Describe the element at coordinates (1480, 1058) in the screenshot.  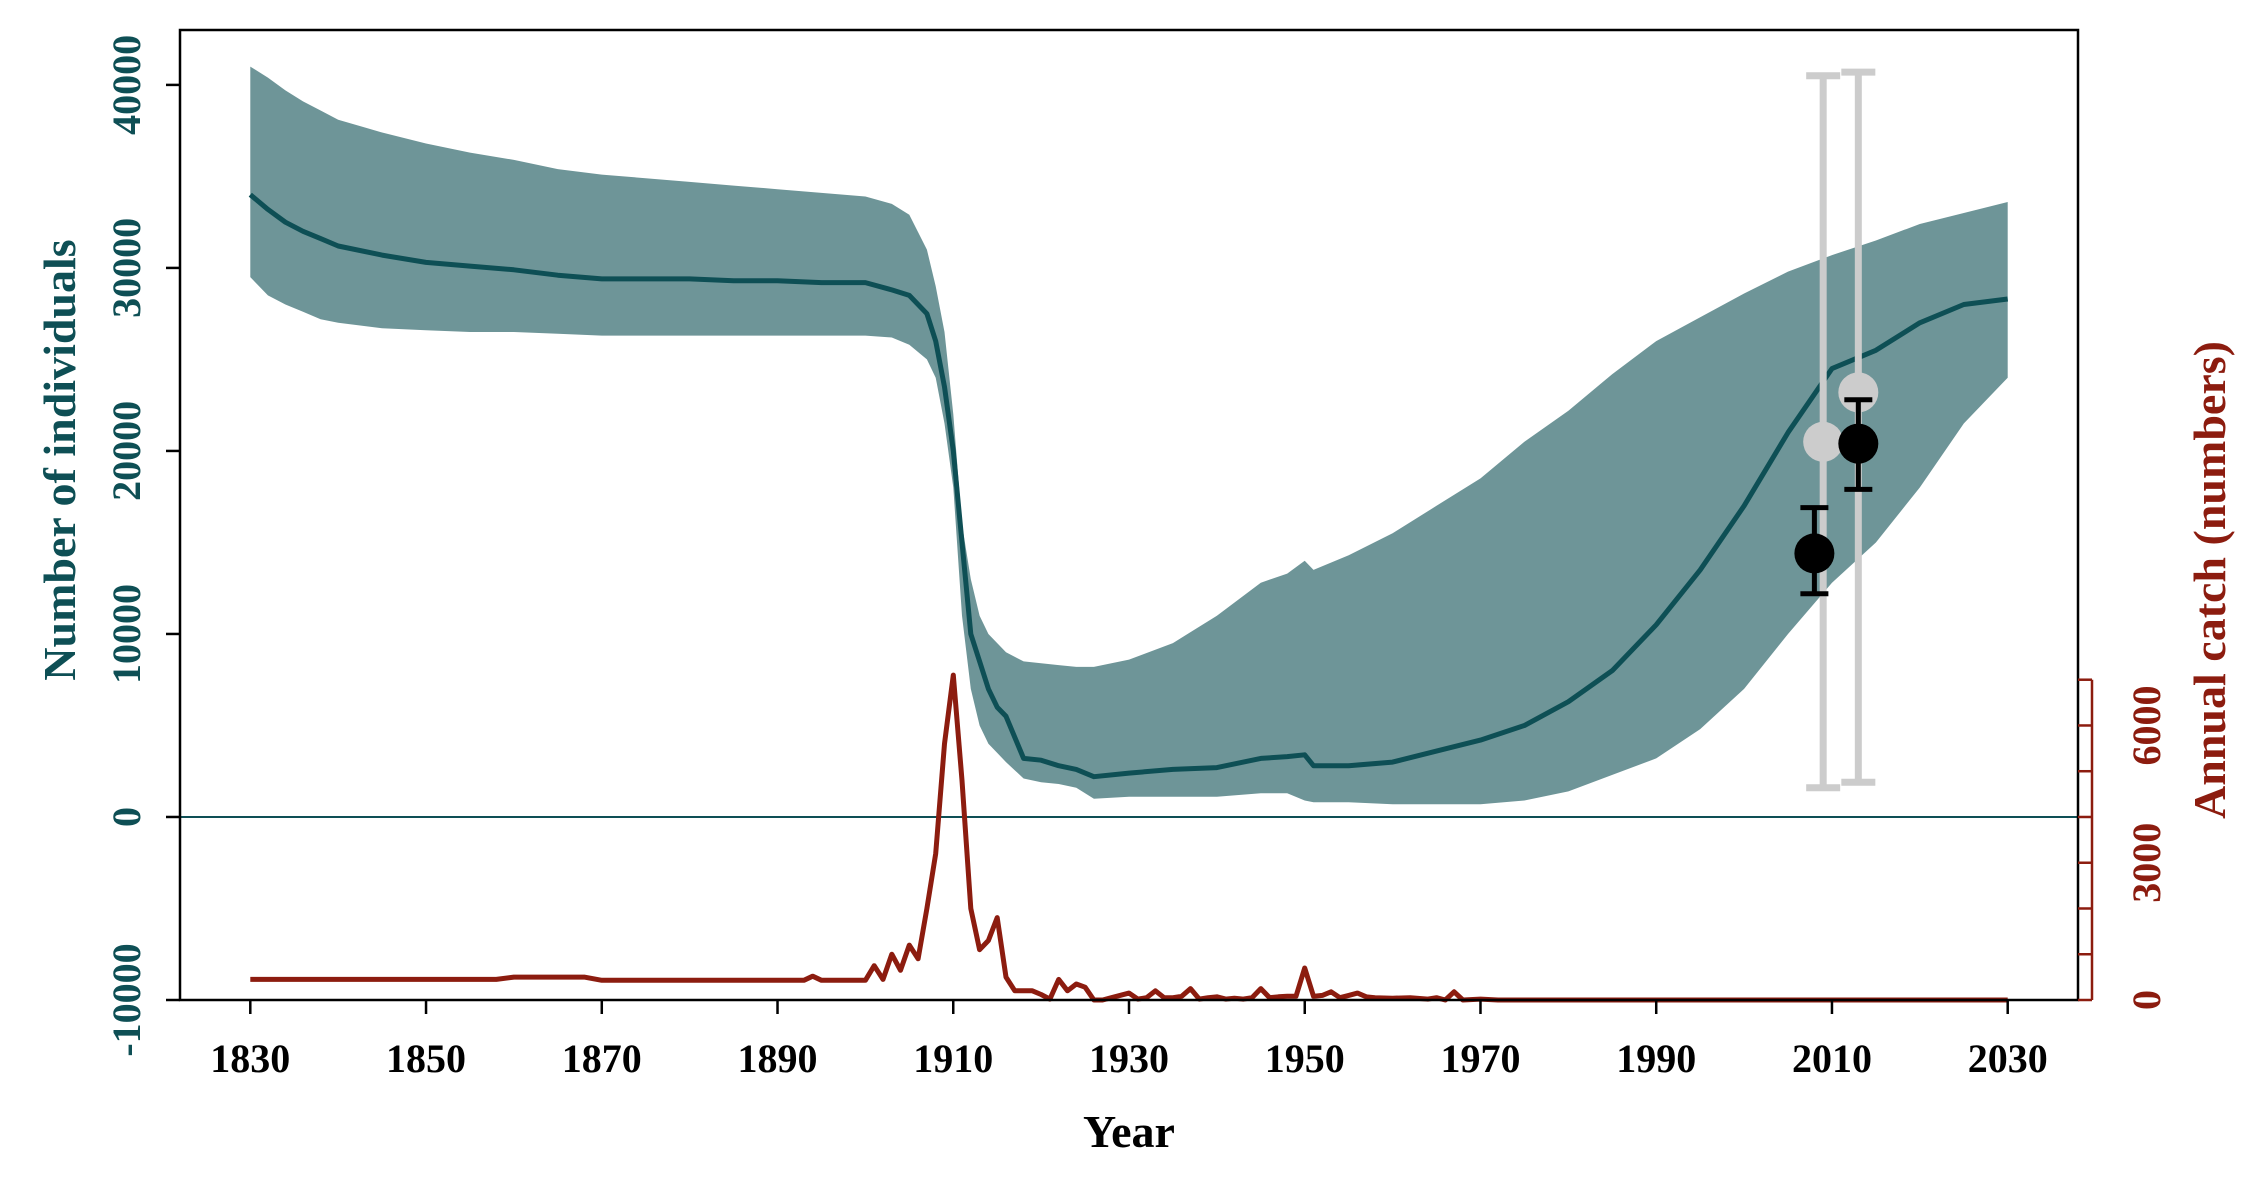
I see `x-tick-label: 1970` at that location.